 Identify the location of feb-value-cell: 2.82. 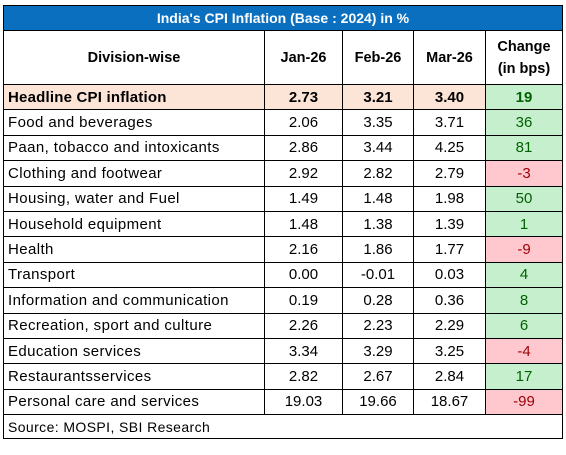
(378, 173).